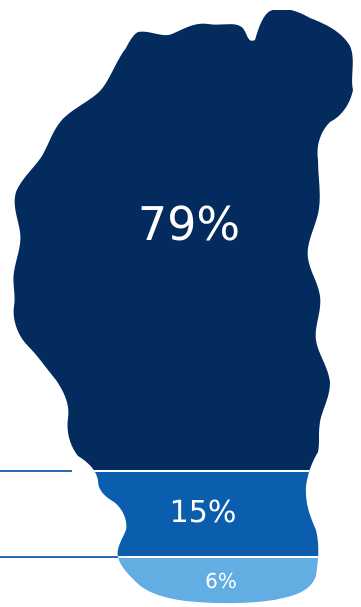 This screenshot has height=607, width=361. What do you see at coordinates (183, 580) in the screenshot?
I see `segment-6-percent` at bounding box center [183, 580].